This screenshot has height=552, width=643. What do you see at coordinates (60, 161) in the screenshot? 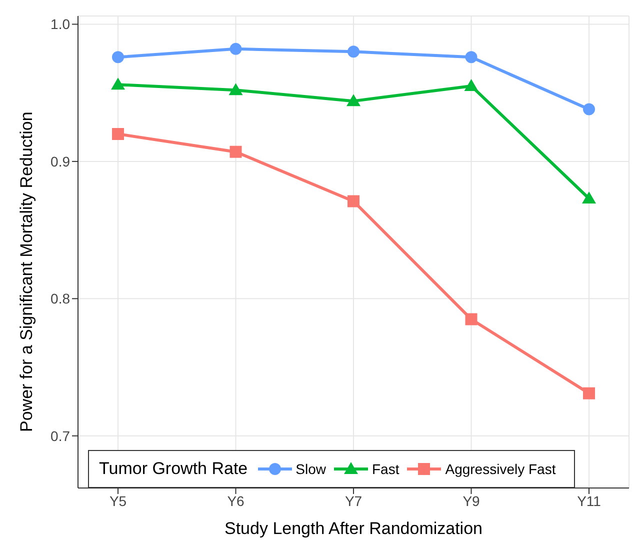
I see `y-tick-label: 0.9` at bounding box center [60, 161].